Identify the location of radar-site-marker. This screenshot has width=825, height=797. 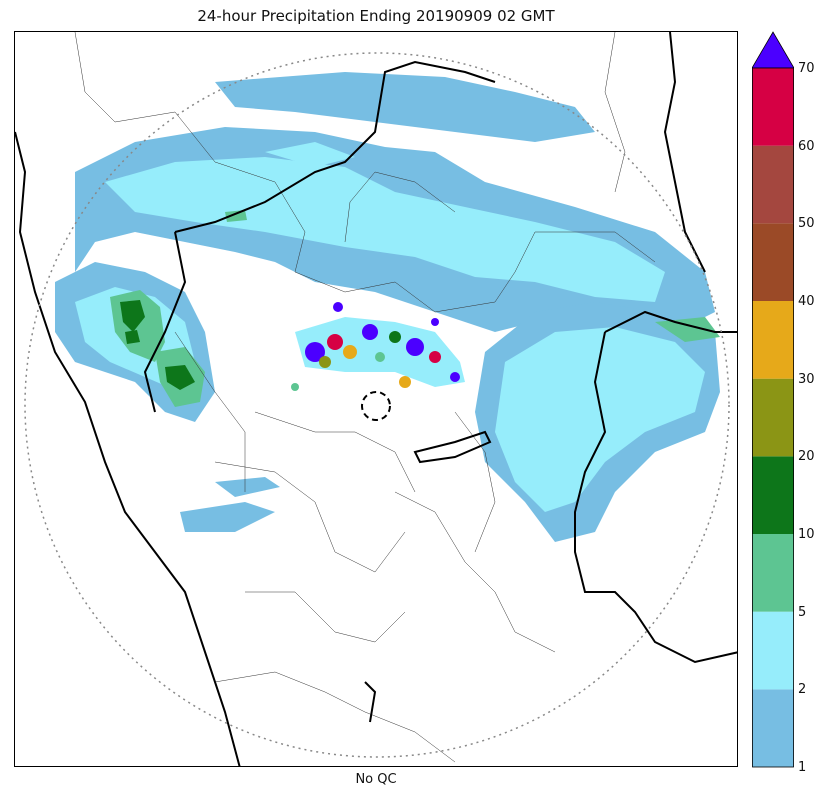
(376, 406).